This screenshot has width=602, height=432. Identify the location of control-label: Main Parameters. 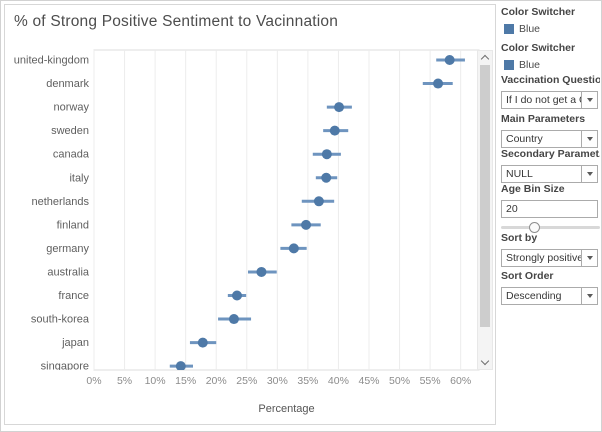
(543, 119).